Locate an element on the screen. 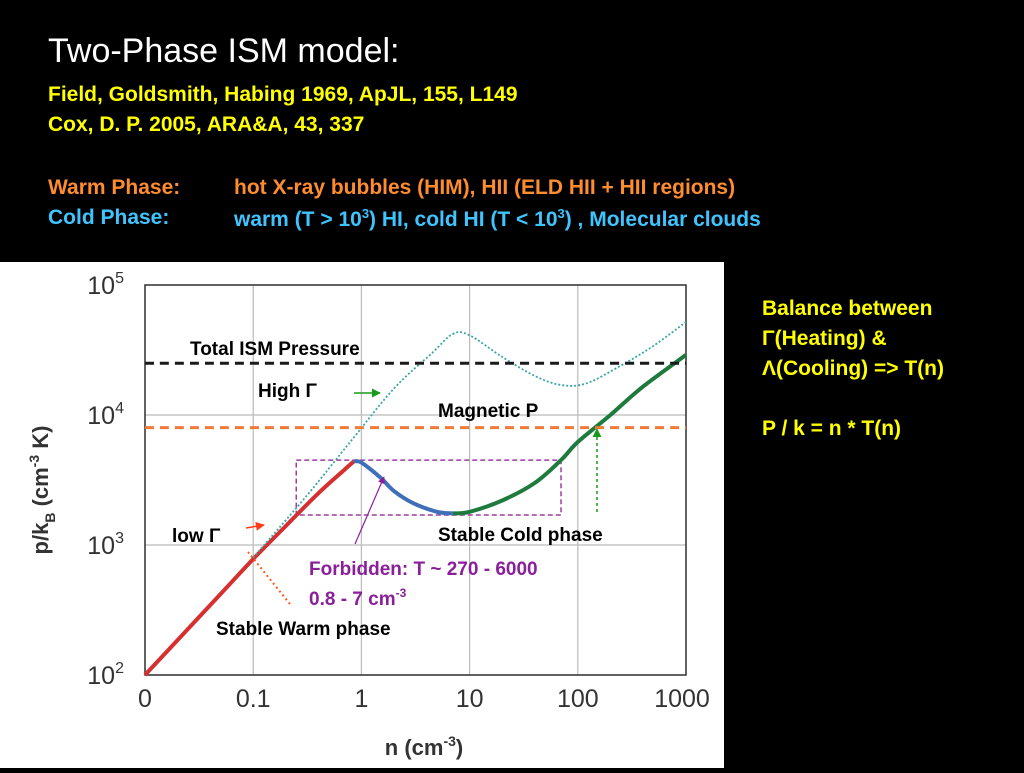  x-tick-label: 1 is located at coordinates (361, 699).